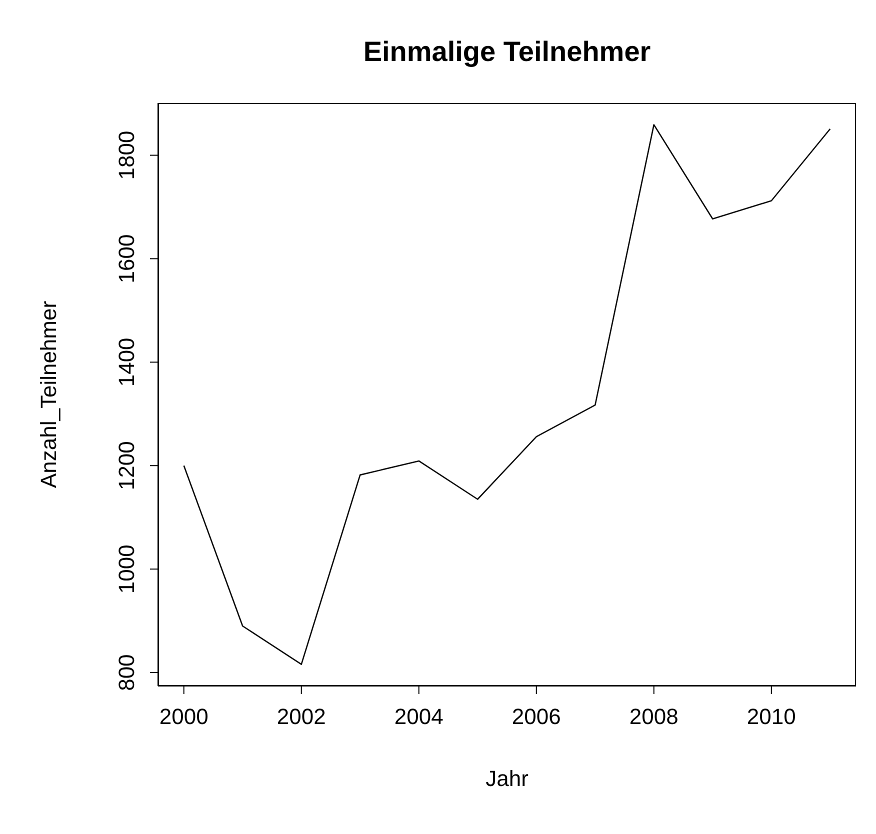 The width and height of the screenshot is (876, 834). I want to click on y-tick-label: 1000, so click(126, 569).